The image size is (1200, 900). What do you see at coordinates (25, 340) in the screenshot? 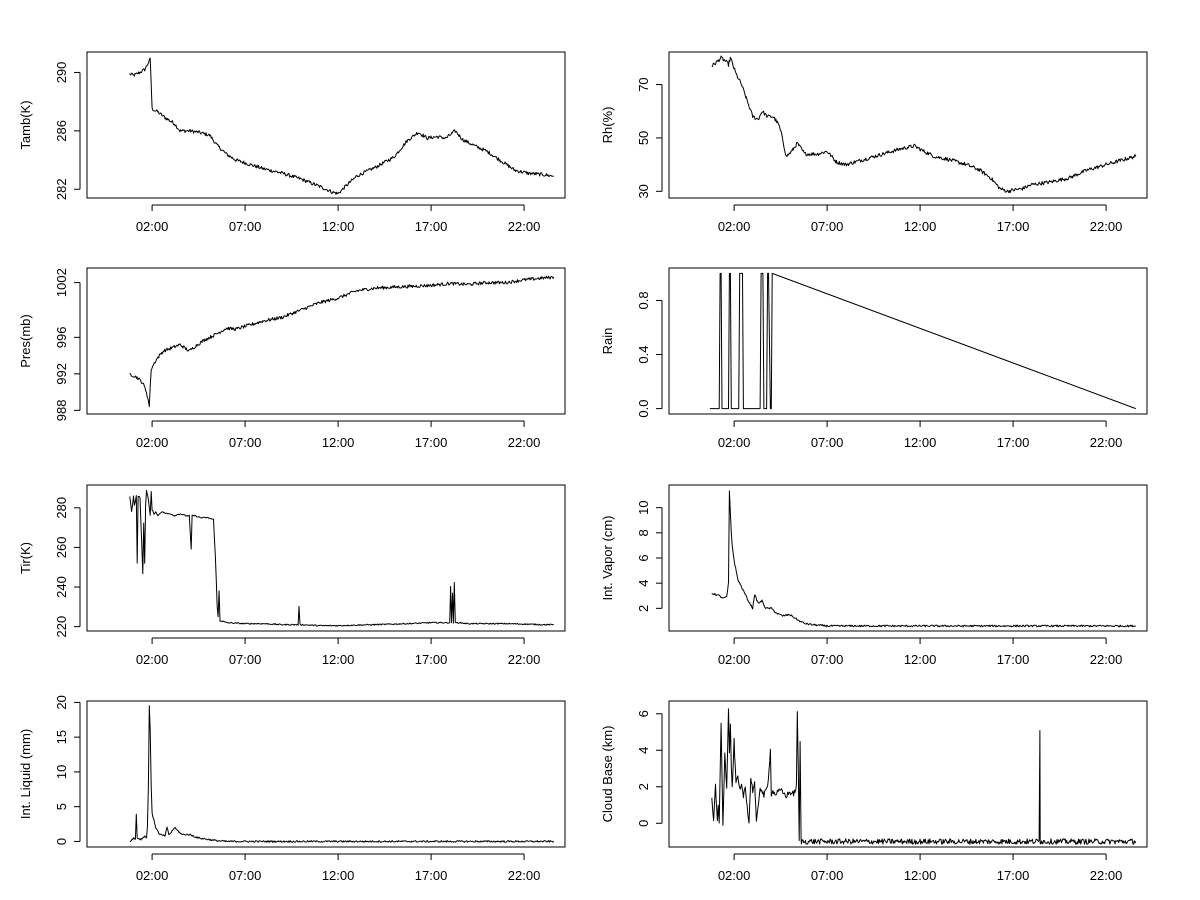
I see `y-axis-title: Pres(mb)` at bounding box center [25, 340].